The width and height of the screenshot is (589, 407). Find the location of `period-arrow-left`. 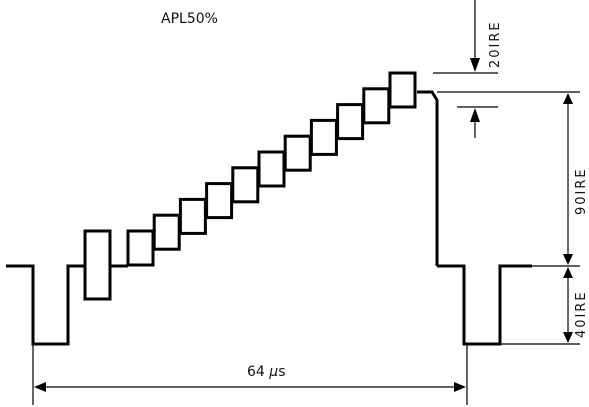

period-arrow-left is located at coordinates (40, 387).